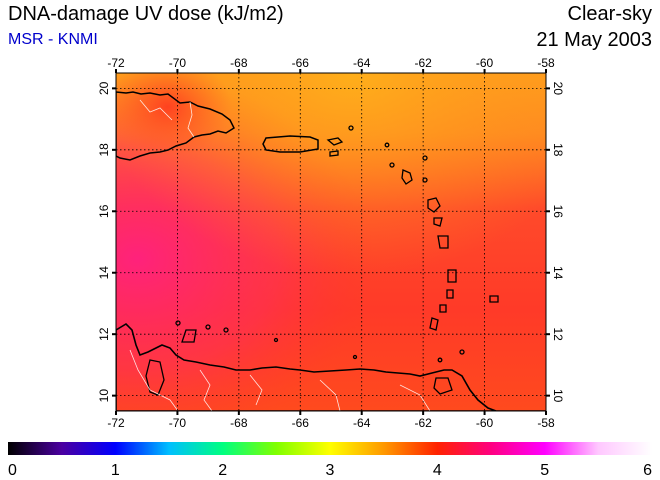 The width and height of the screenshot is (660, 480). Describe the element at coordinates (558, 273) in the screenshot. I see `lat-label-right: 14` at that location.